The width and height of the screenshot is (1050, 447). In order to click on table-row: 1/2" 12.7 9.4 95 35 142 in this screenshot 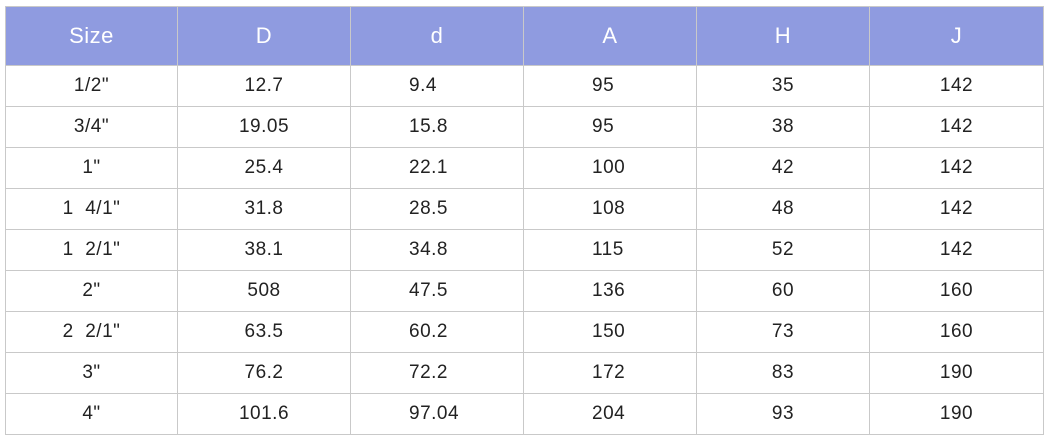, I will do `click(524, 86)`.